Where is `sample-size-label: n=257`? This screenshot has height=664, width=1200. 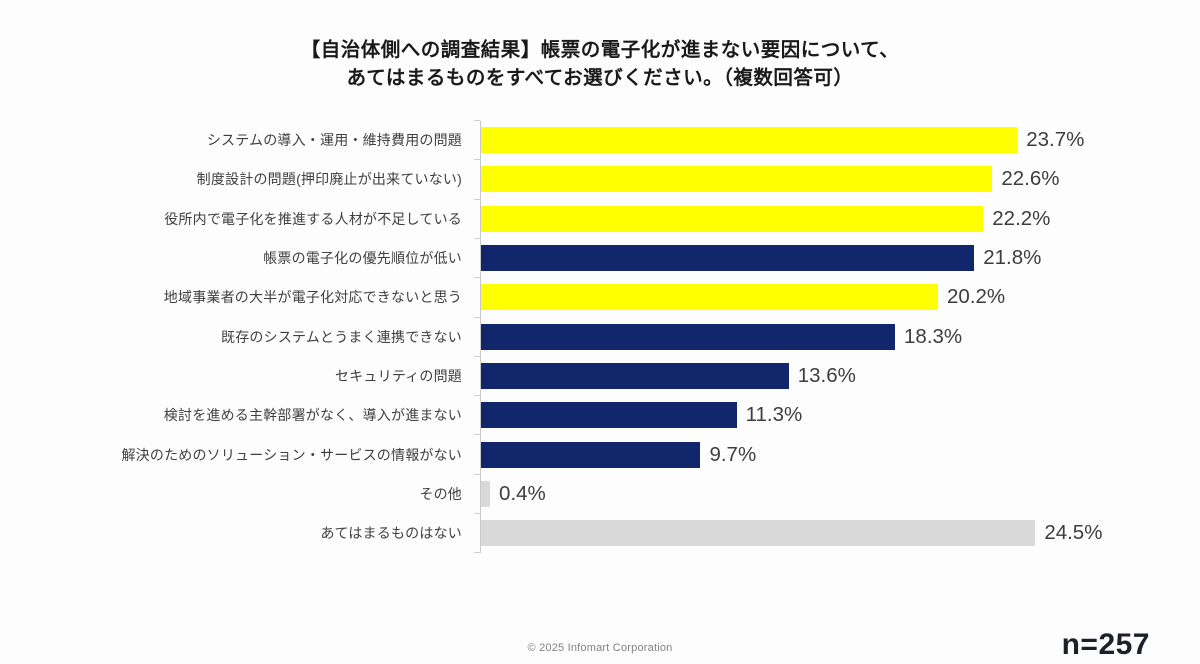
sample-size-label: n=257 is located at coordinates (1105, 644).